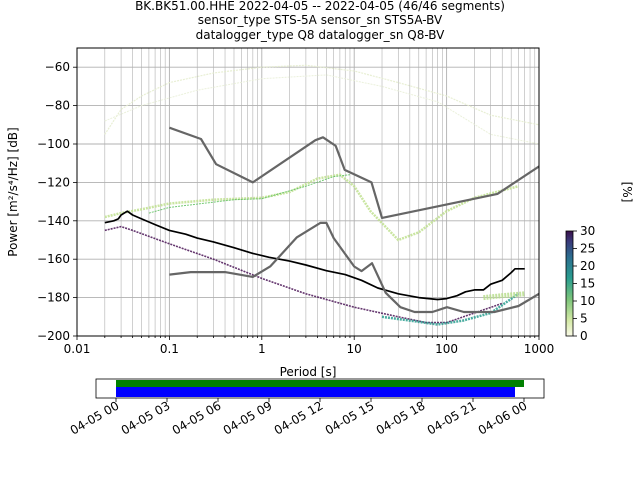  What do you see at coordinates (53, 336) in the screenshot?
I see `y-tick-label: −200` at bounding box center [53, 336].